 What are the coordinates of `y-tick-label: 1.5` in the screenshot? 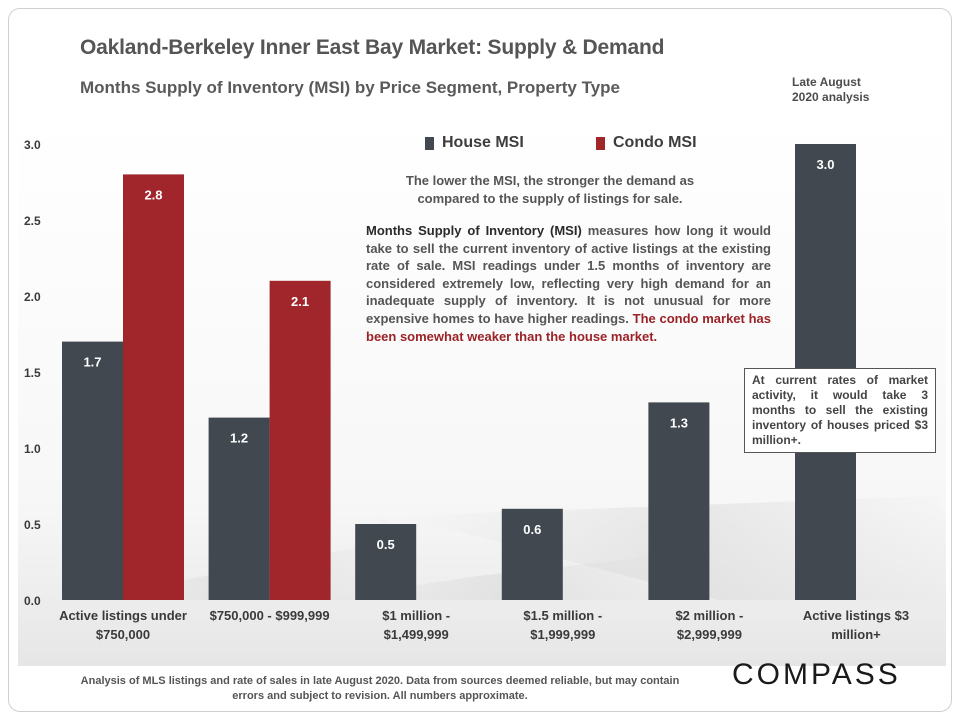 It's located at (32, 373).